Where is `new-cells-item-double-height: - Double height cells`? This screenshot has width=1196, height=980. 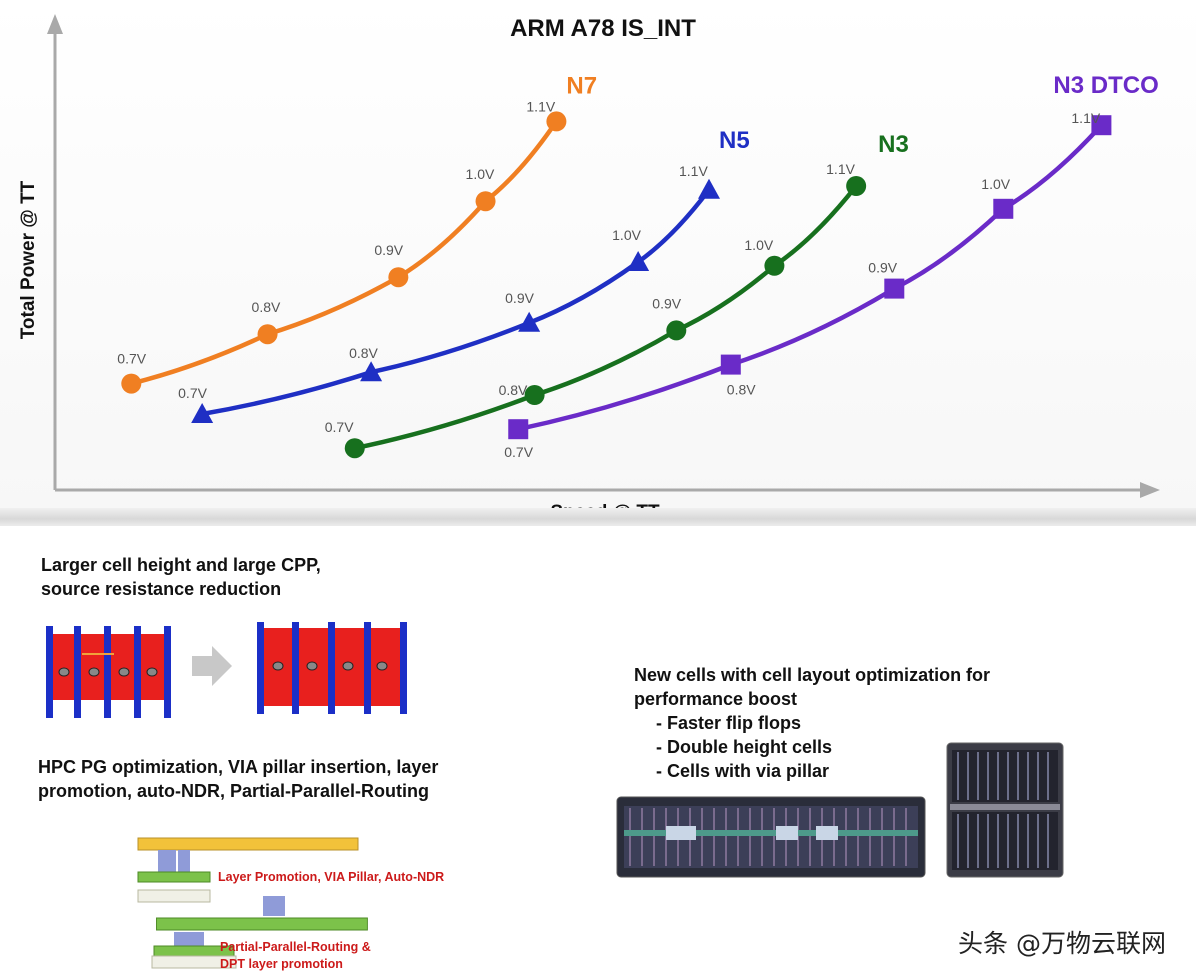 new-cells-item-double-height: - Double height cells is located at coordinates (744, 747).